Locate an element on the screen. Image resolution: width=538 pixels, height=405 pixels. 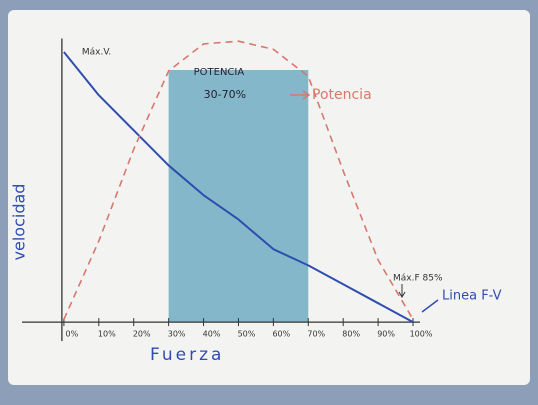
x-axis-label: Fuerza is located at coordinates (187, 355).